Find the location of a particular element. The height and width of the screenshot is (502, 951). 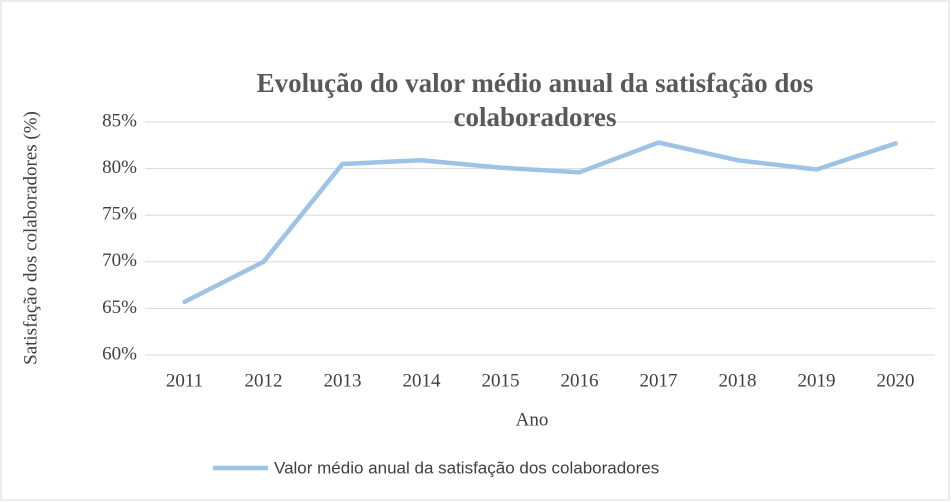

y-tick-label: 85% is located at coordinates (119, 120).